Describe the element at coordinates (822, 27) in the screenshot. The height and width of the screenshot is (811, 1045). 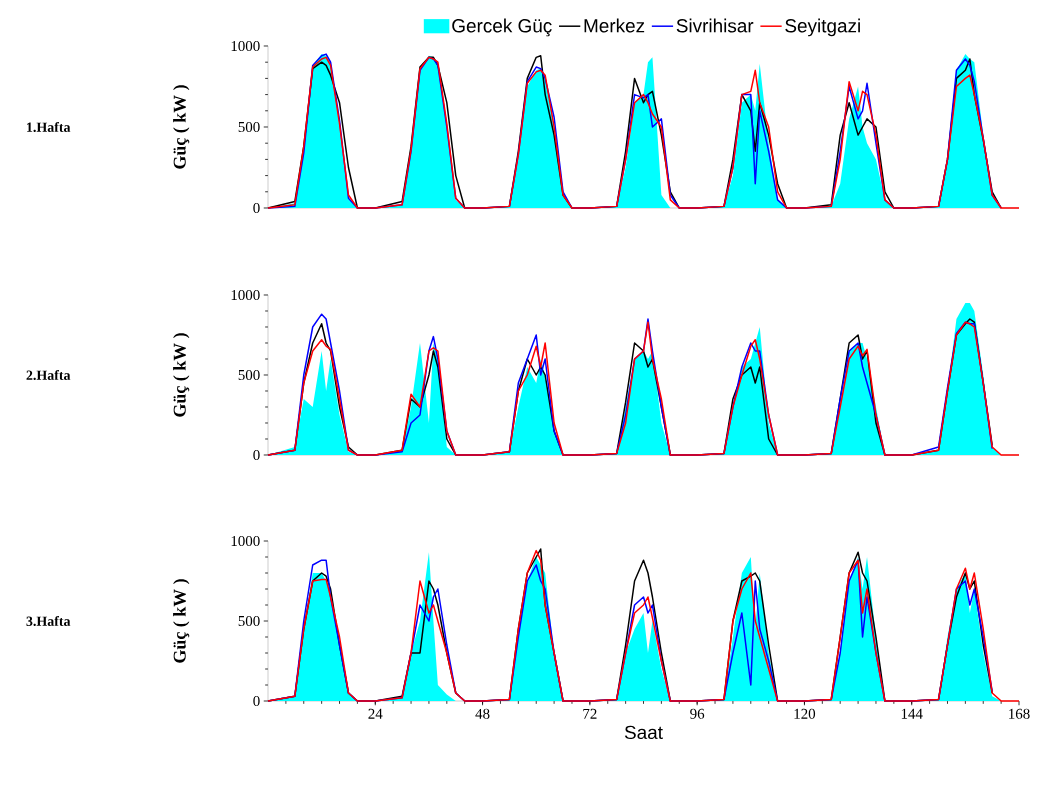
I see `legend-label: Seyitgazi` at that location.